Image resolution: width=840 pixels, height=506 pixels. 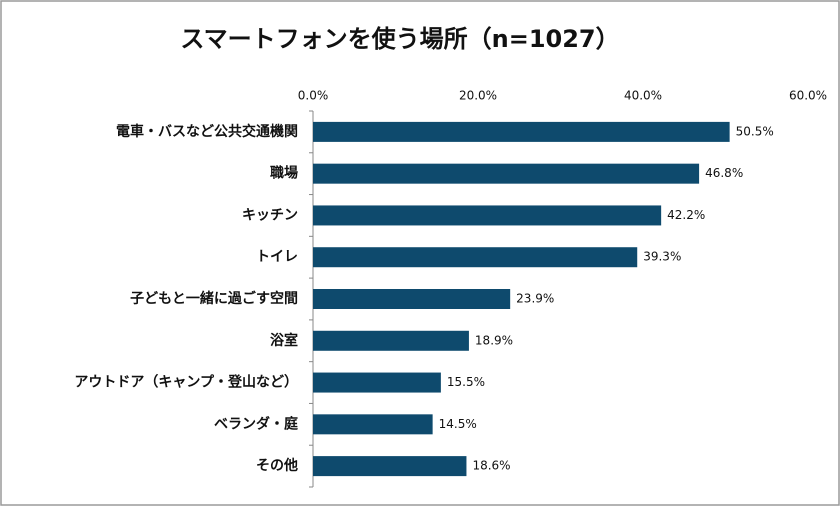 I want to click on x-tick-label: 0.0%, so click(x=313, y=96).